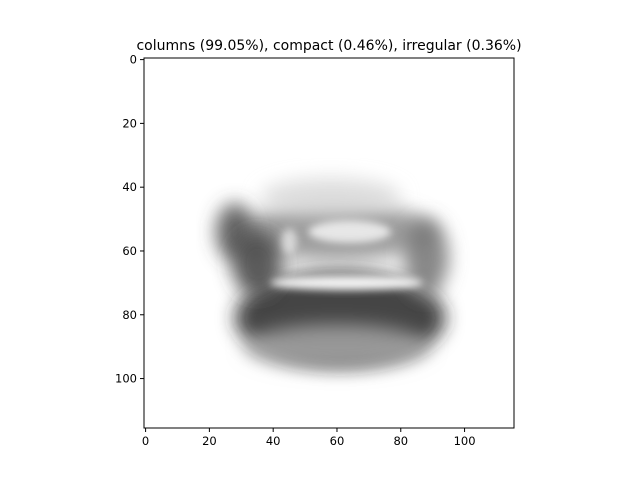  I want to click on image-base-lower-fade, so click(337, 346).